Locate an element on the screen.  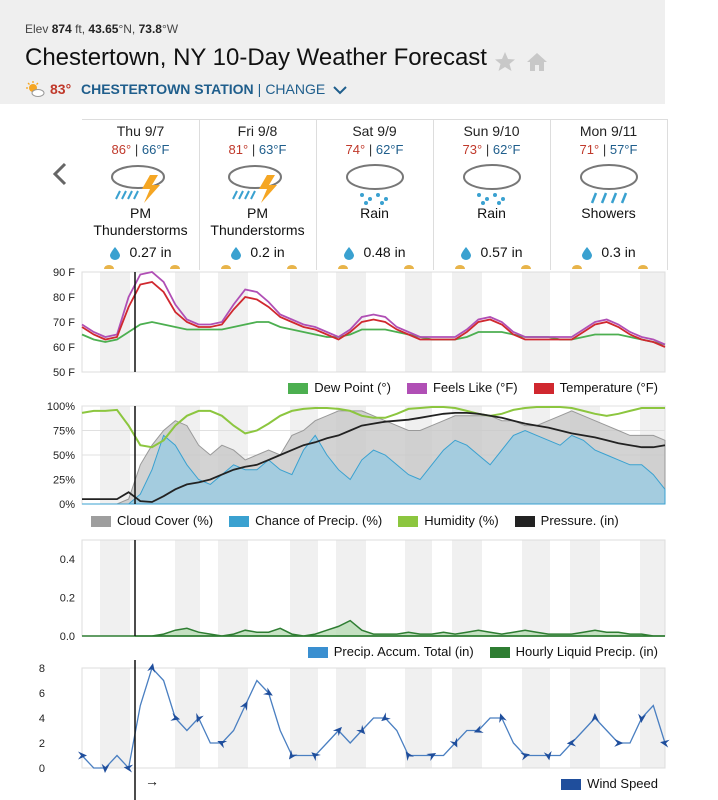
precip-amount: 0.2 in is located at coordinates (257, 252).